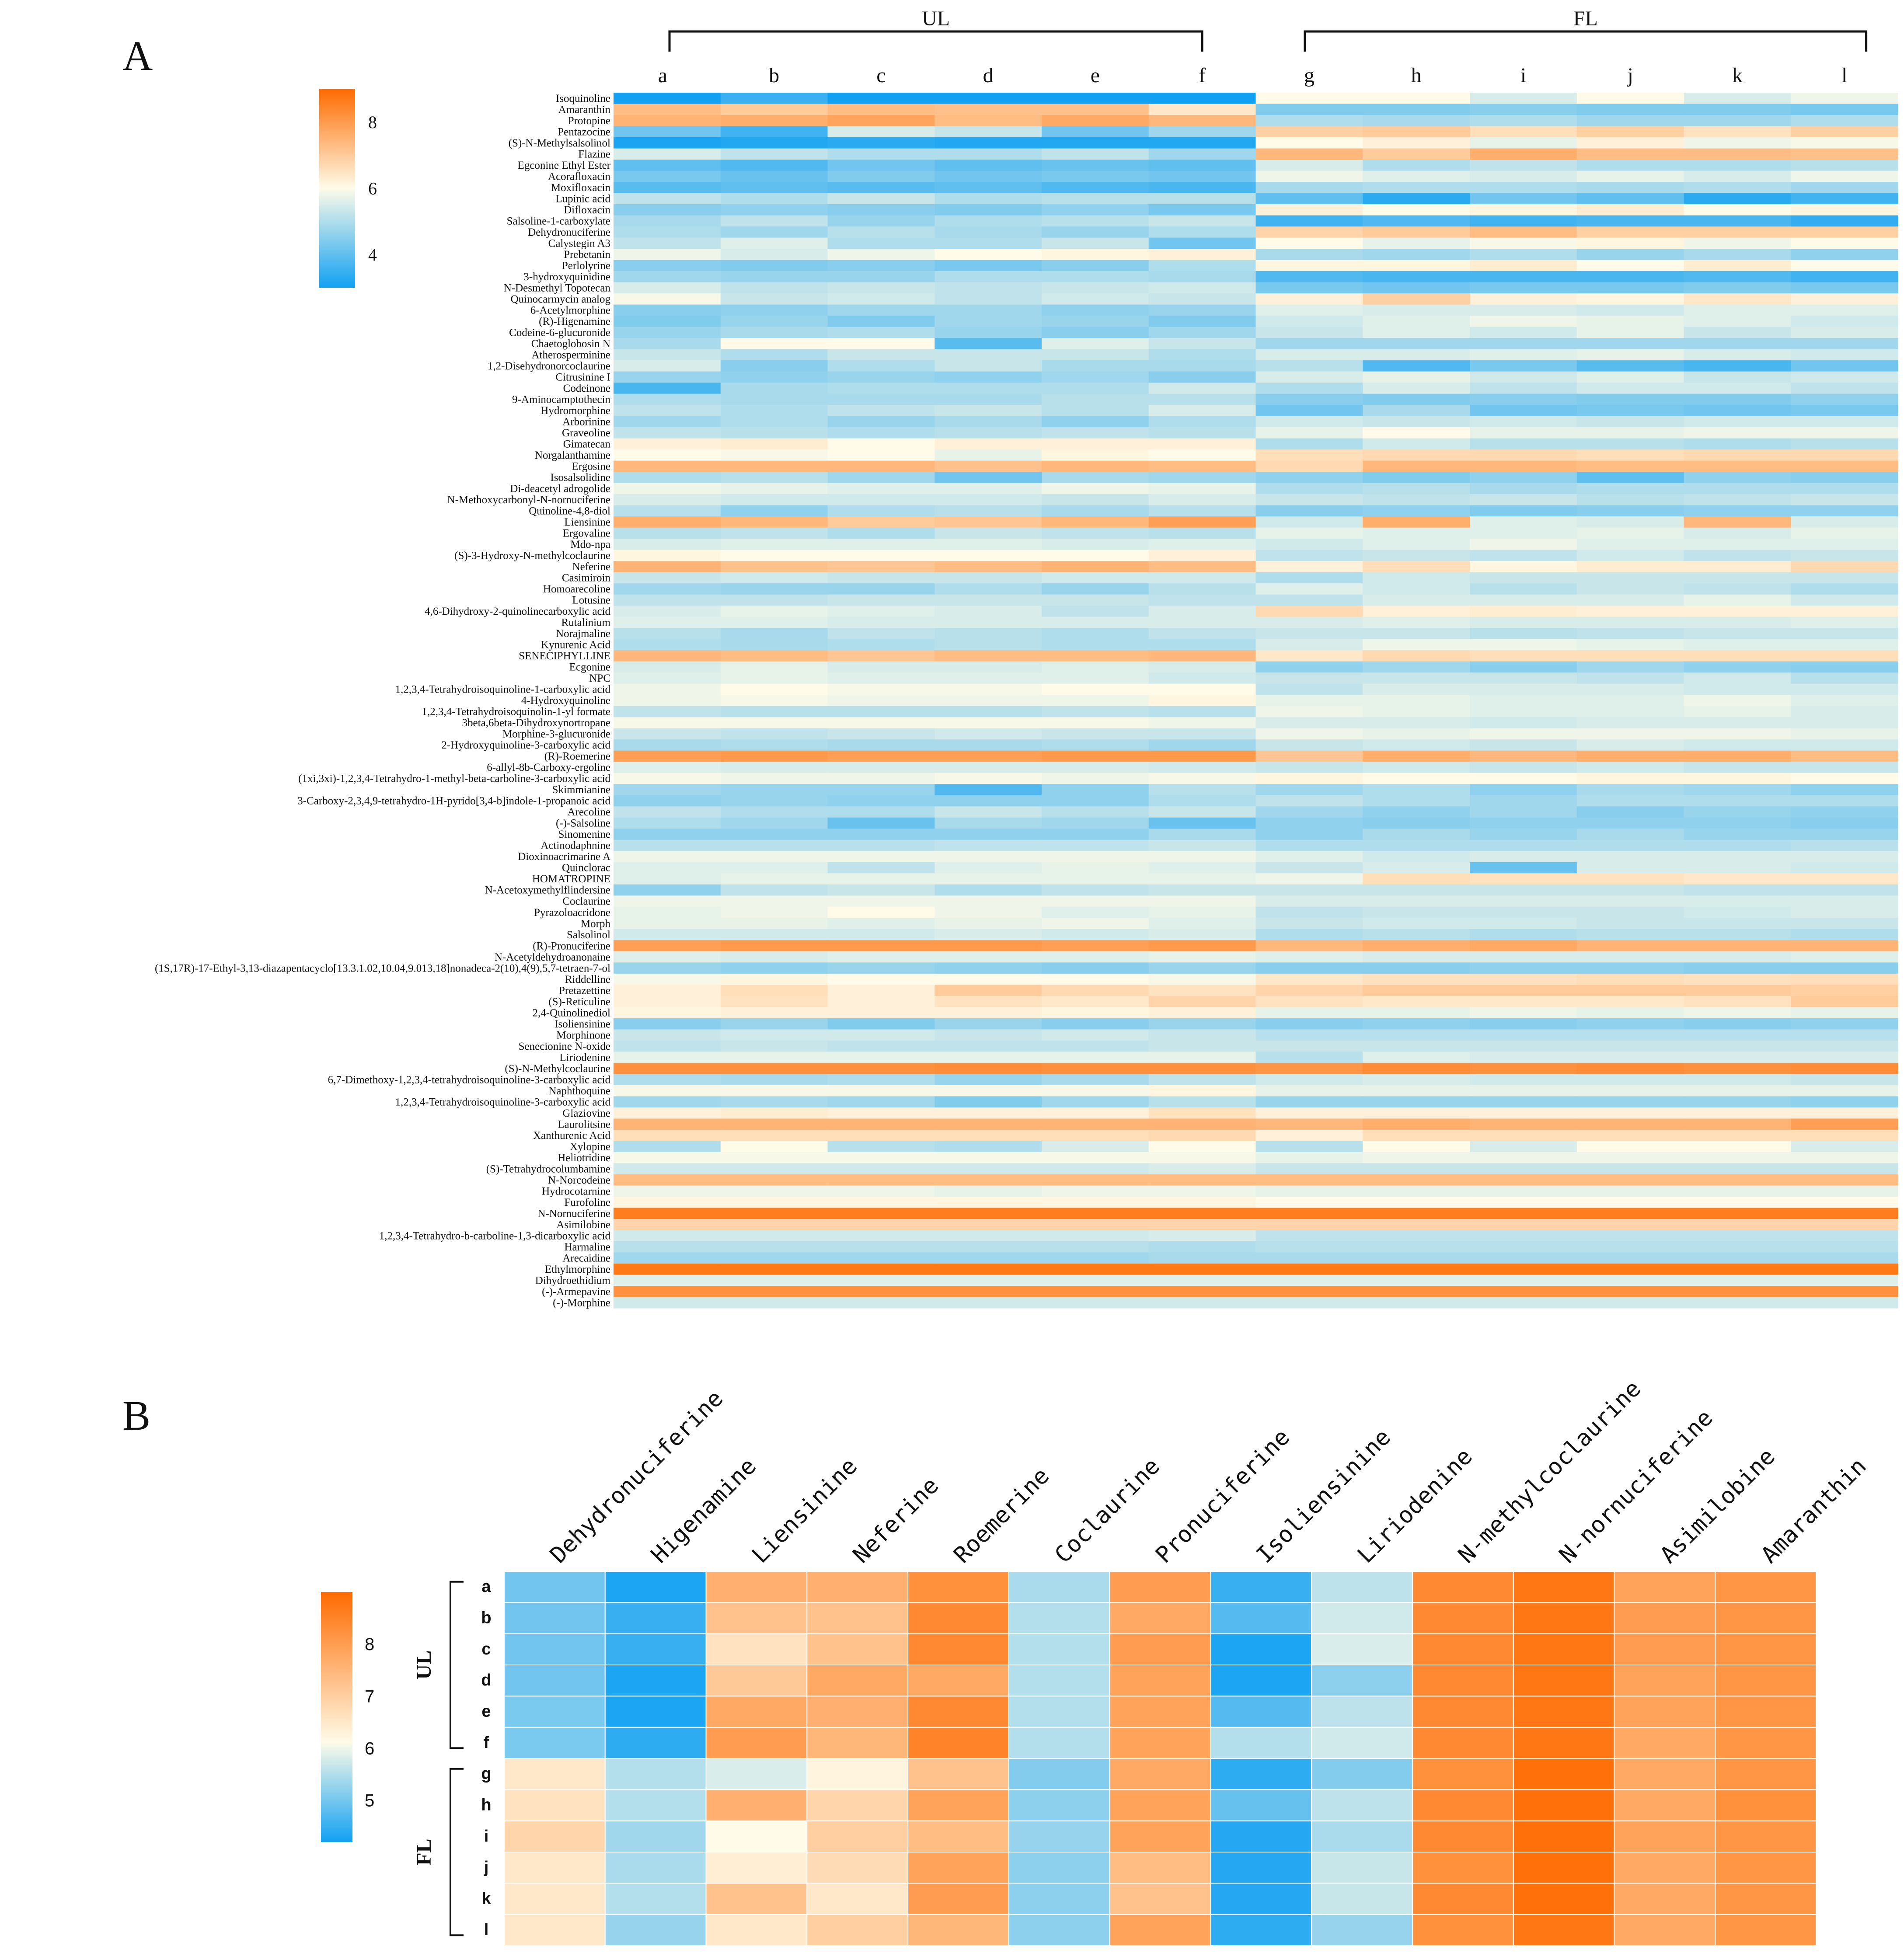  What do you see at coordinates (584, 990) in the screenshot?
I see `heatmap-a-row-label: Pretazettine` at bounding box center [584, 990].